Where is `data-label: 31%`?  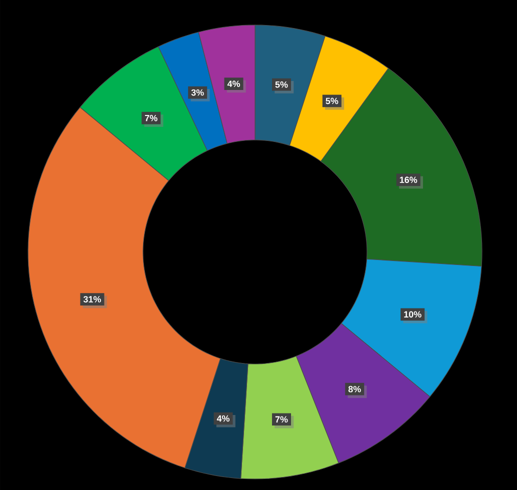 data-label: 31% is located at coordinates (92, 299).